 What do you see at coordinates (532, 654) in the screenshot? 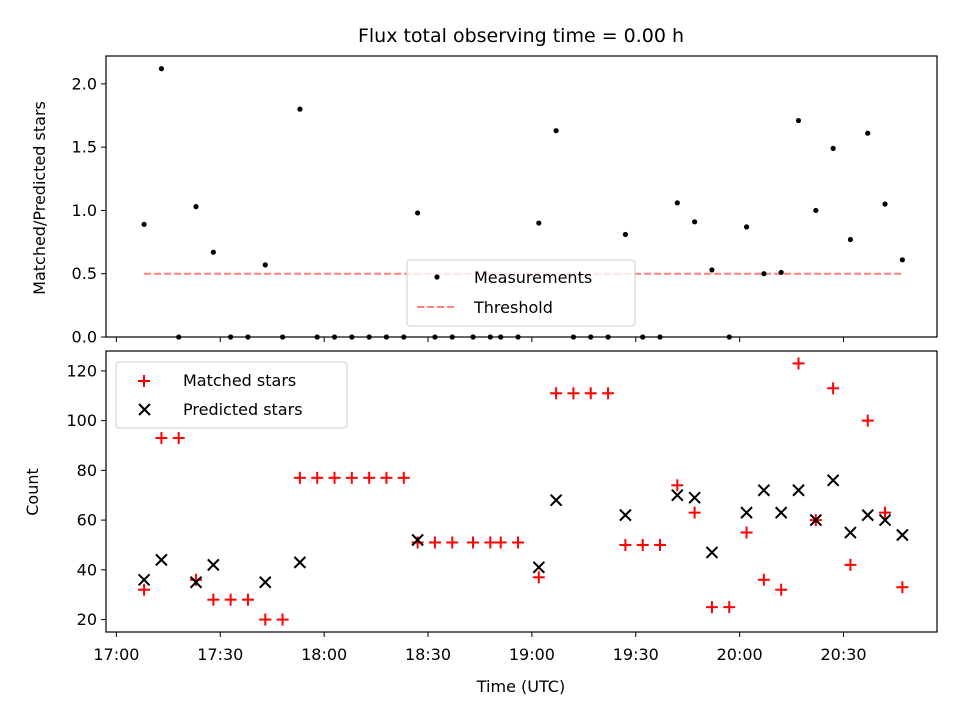
I see `x-tick-label: 19:00` at bounding box center [532, 654].